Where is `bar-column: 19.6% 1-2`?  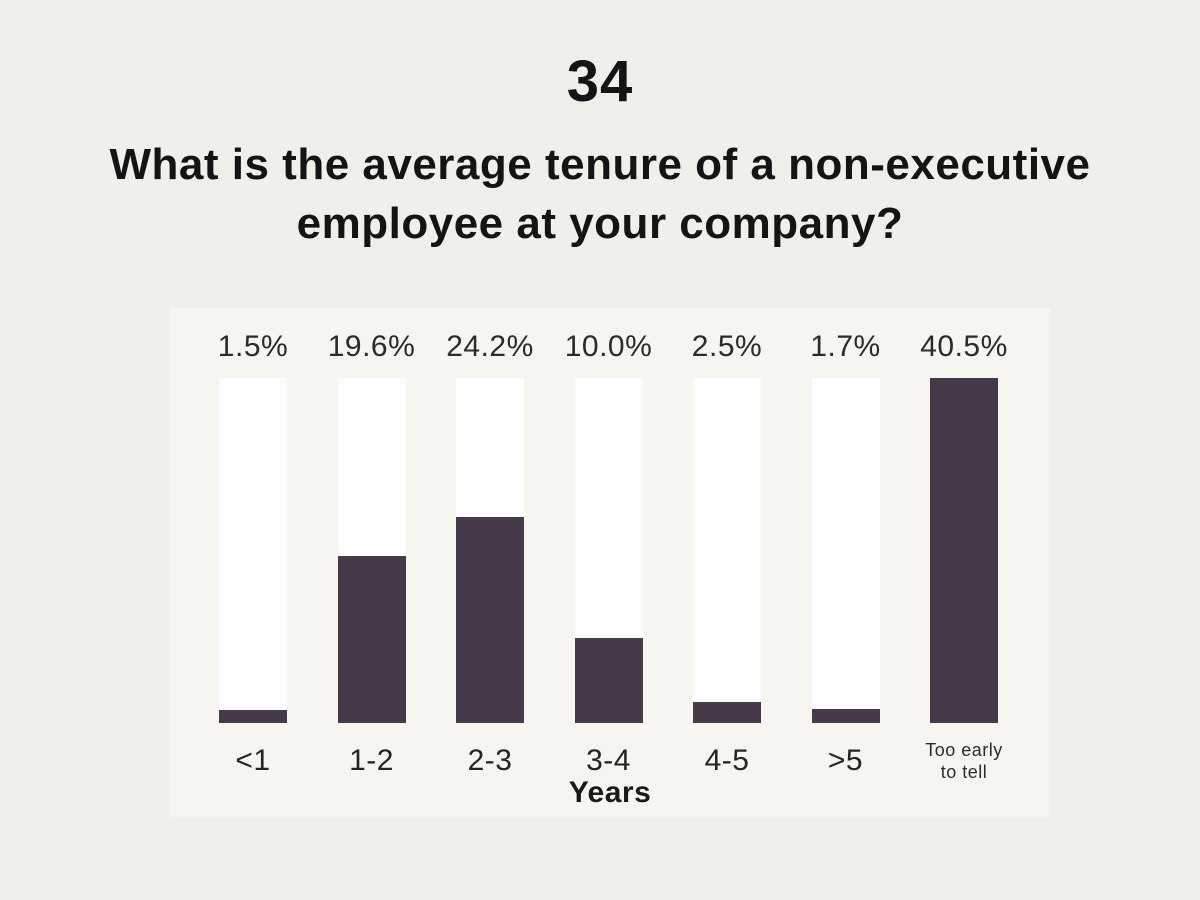 bar-column: 19.6% 1-2 is located at coordinates (371, 562).